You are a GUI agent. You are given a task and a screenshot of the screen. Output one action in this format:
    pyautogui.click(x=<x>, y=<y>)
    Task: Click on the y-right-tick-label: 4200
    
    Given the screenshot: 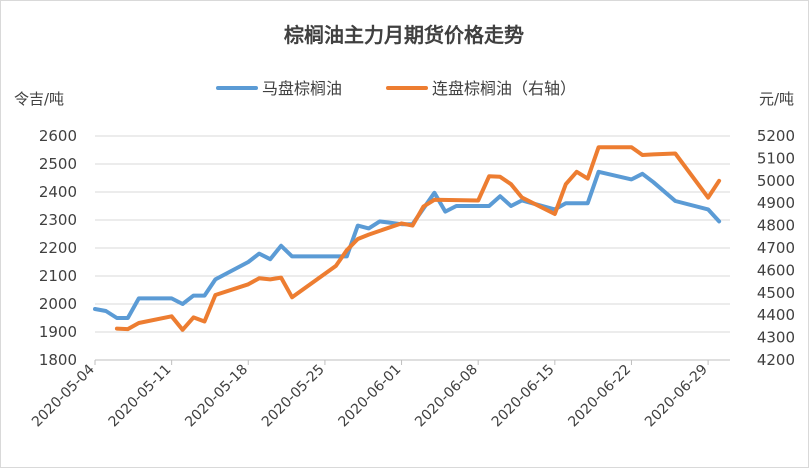 What is the action you would take?
    pyautogui.click(x=776, y=360)
    